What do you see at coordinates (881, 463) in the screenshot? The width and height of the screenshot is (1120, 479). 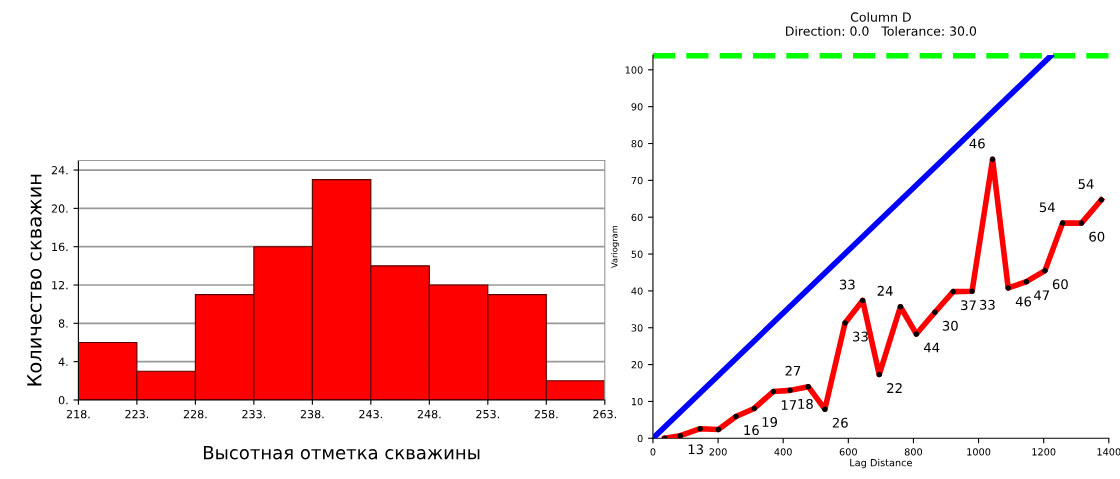 I see `x-axis-title: Lag Distance` at bounding box center [881, 463].